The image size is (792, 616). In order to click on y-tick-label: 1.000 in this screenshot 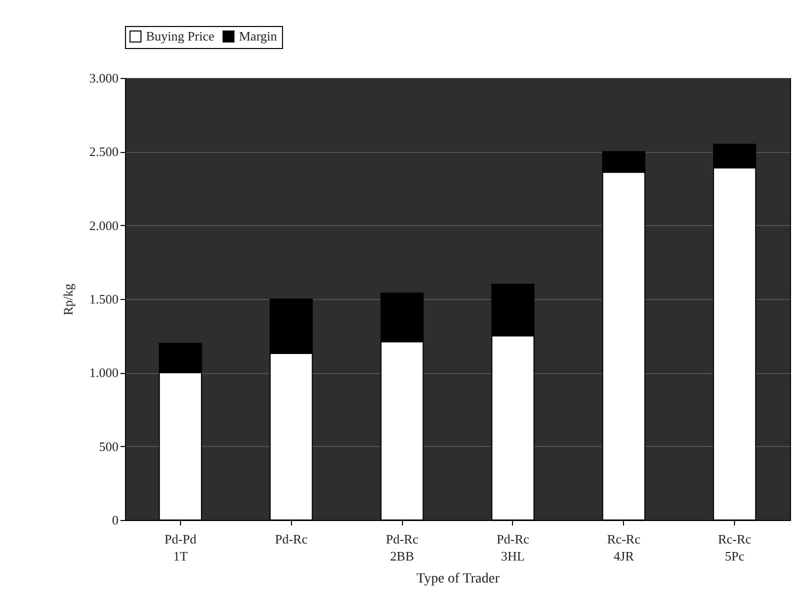, I will do `click(103, 372)`.